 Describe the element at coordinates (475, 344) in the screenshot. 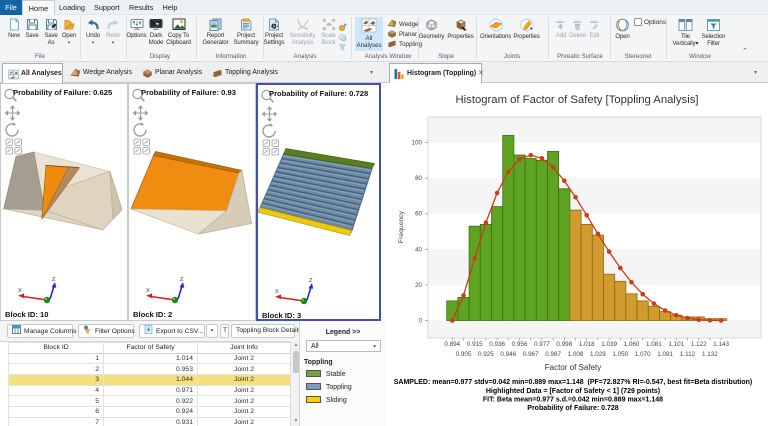

I see `svg-text: 0.915` at that location.